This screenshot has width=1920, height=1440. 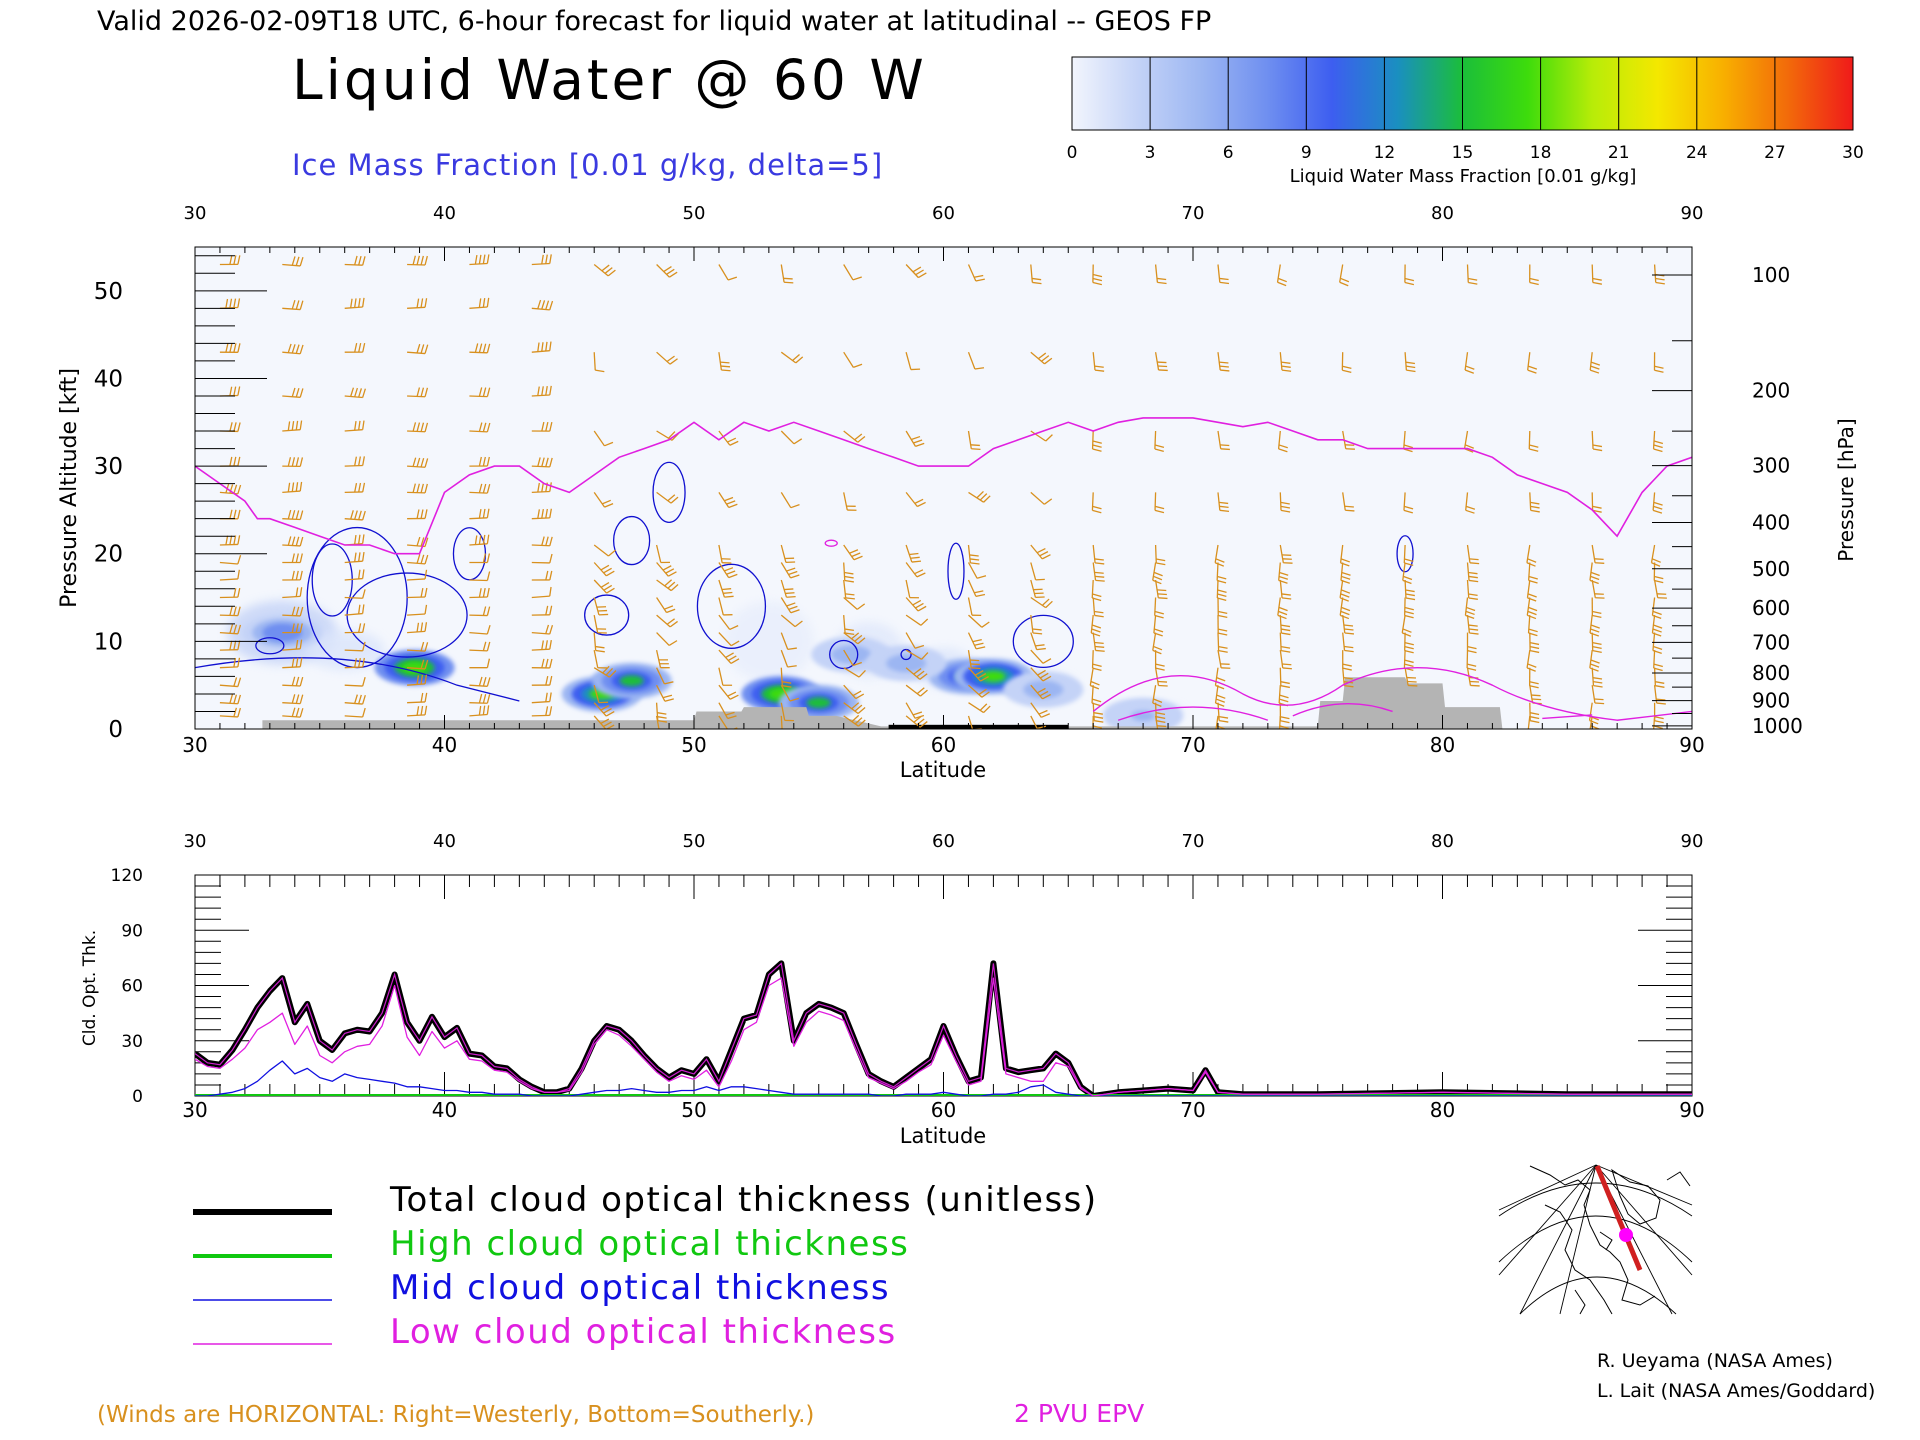 I want to click on credit-1: R. Ueyama (NASA Ames), so click(x=1715, y=1361).